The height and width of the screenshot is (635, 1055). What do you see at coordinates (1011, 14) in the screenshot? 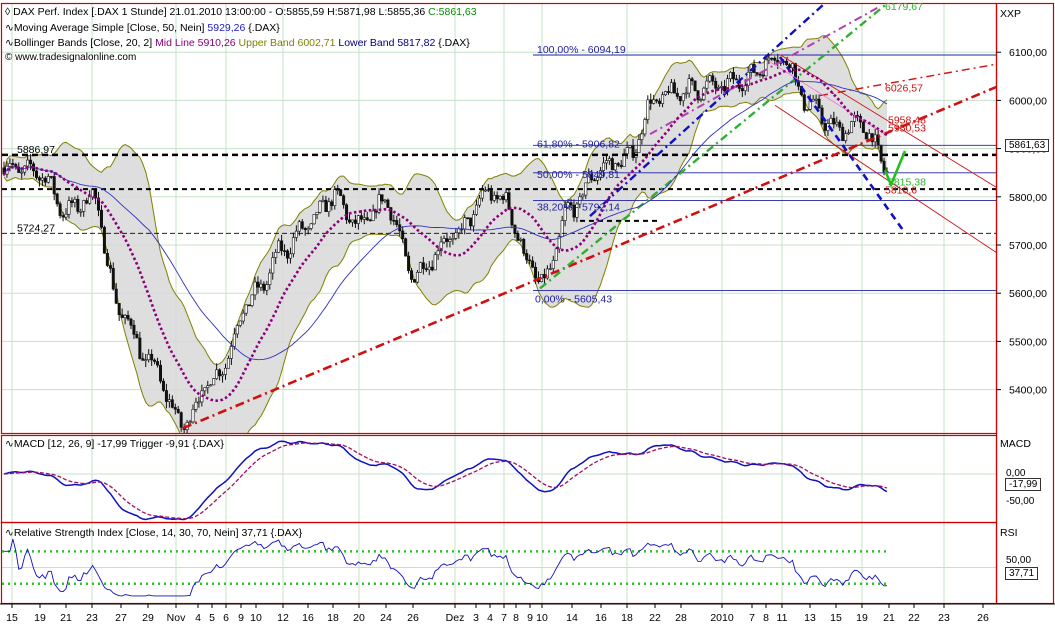
I see `price-axis-title: XXP` at bounding box center [1011, 14].